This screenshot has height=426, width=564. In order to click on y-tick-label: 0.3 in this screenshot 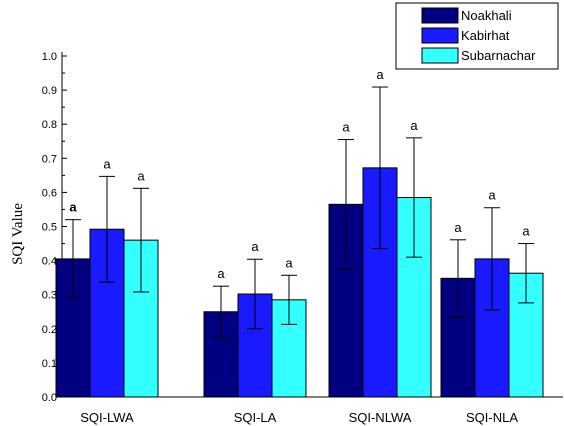, I will do `click(49, 296)`.